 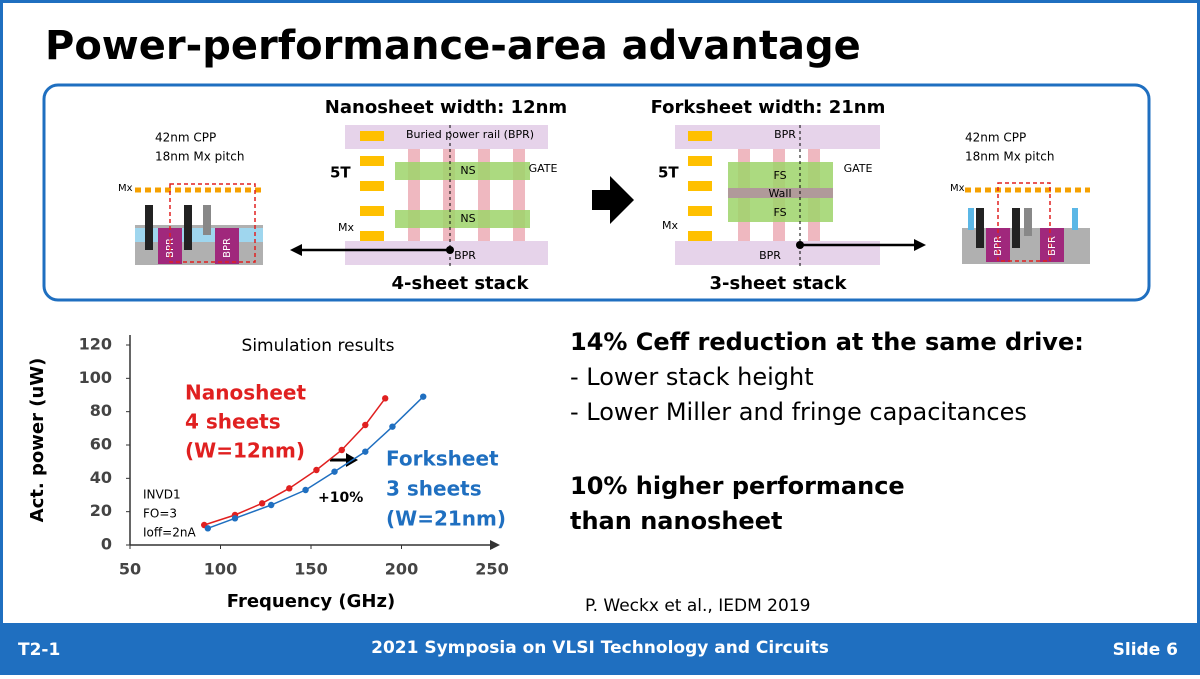 I want to click on x-axis-label: Frequency (GHz), so click(x=311, y=601).